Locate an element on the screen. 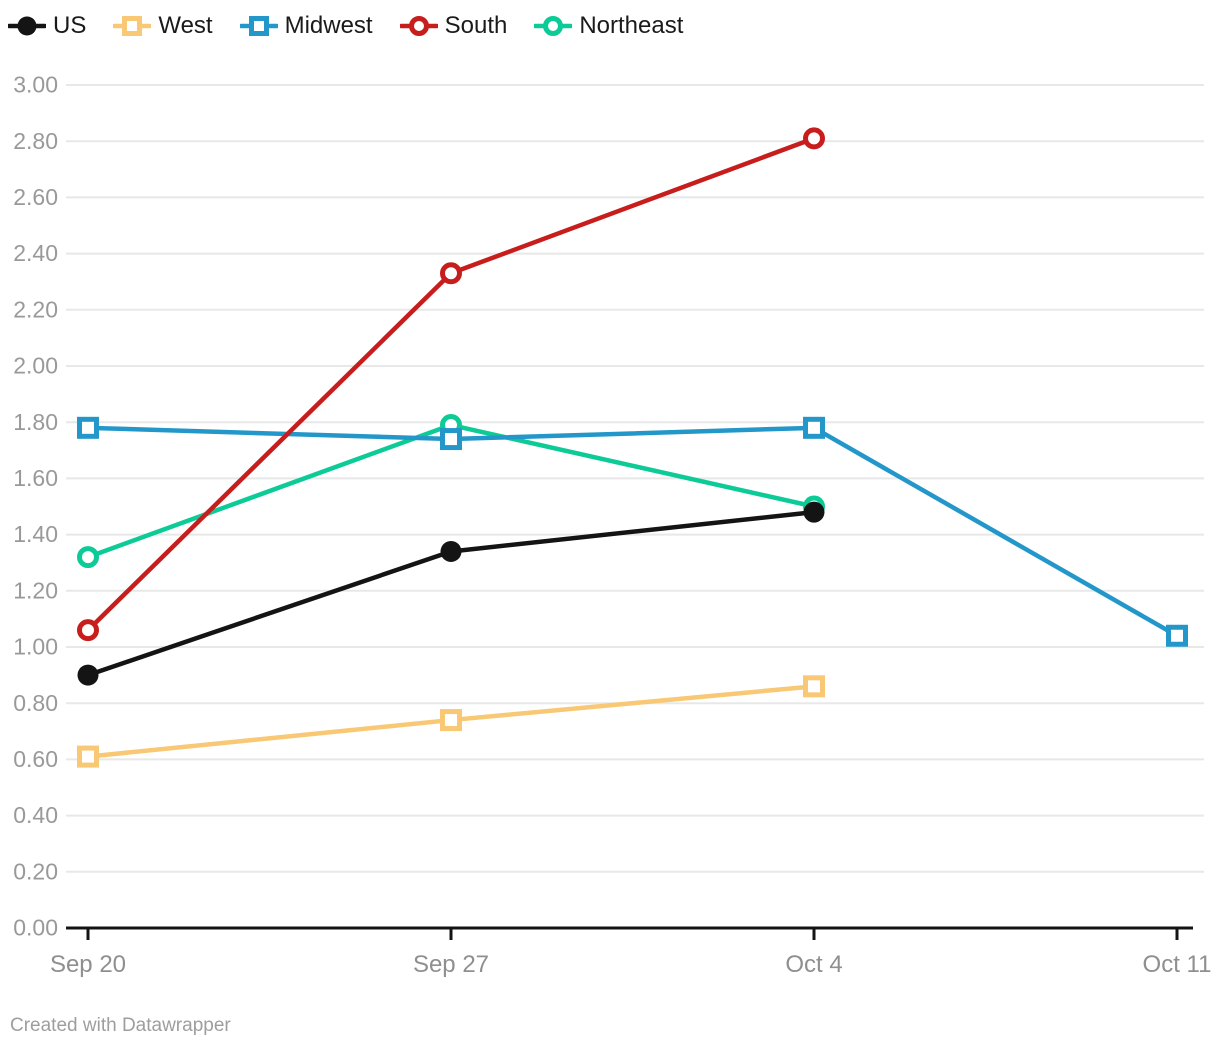  x-tick-label: Sep 20 is located at coordinates (88, 964).